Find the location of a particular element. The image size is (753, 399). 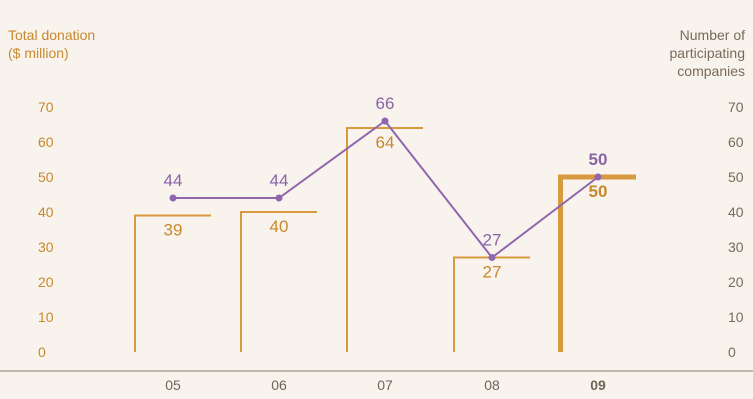

x-tick-label: 05 is located at coordinates (173, 385).